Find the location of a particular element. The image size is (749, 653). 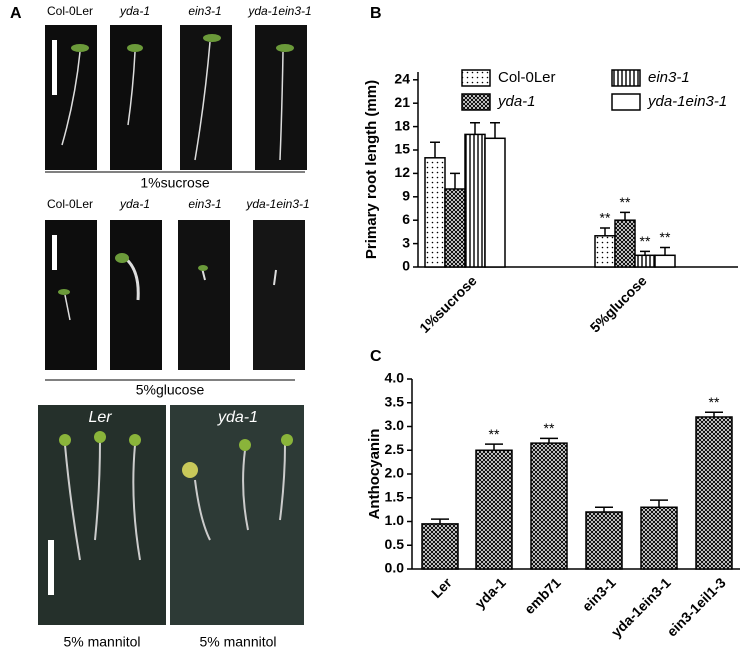

y-tick-label: 2.0 is located at coordinates (395, 473).